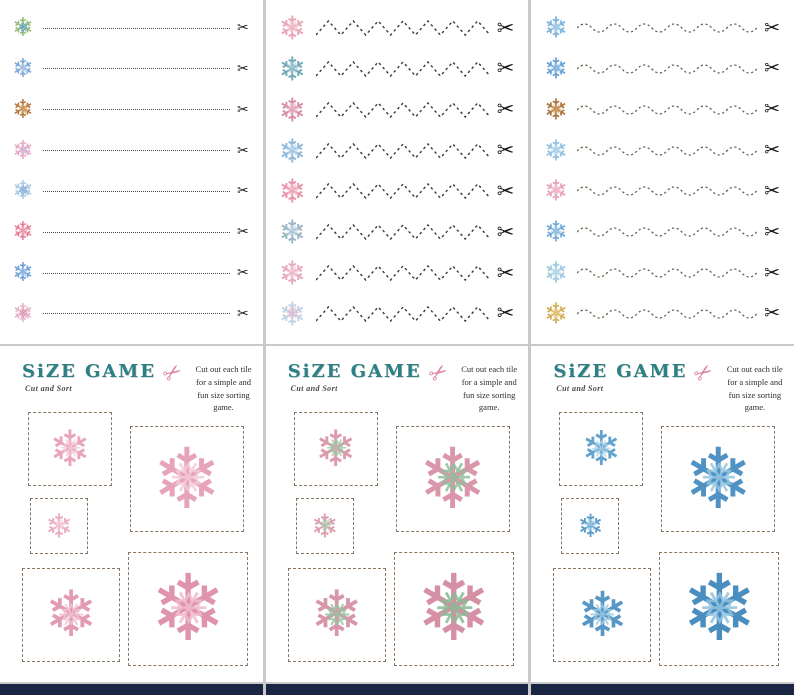  I want to click on page-subtitle: Cut and Sort, so click(49, 388).